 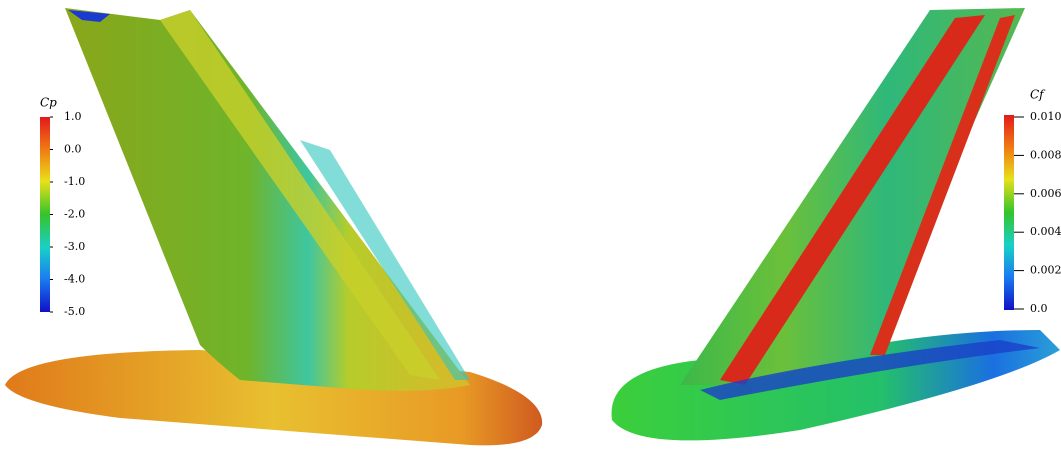 What do you see at coordinates (48, 103) in the screenshot?
I see `colorbar-title: Cp` at bounding box center [48, 103].